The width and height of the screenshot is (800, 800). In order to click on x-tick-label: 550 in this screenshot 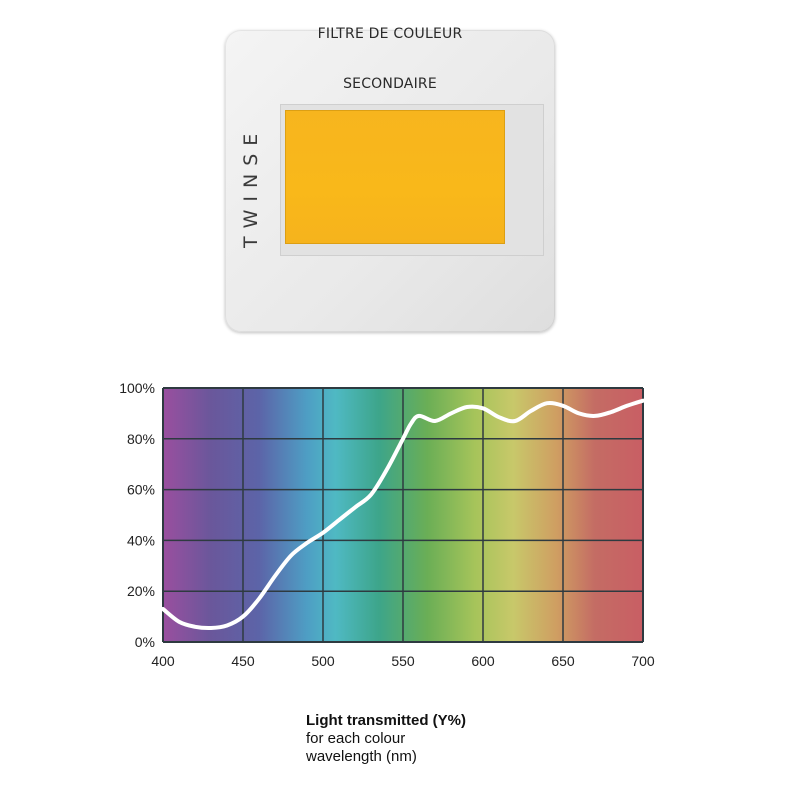, I will do `click(403, 661)`.